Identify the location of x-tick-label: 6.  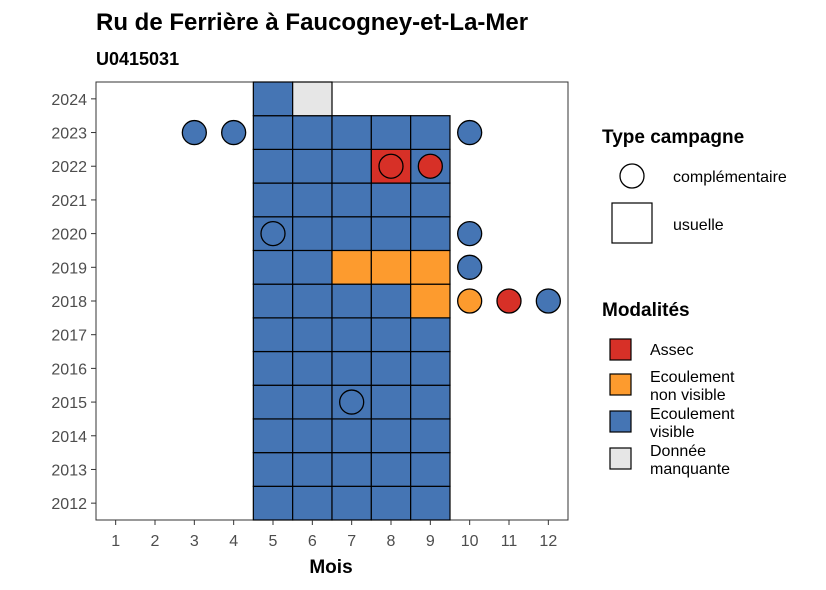
(312, 541).